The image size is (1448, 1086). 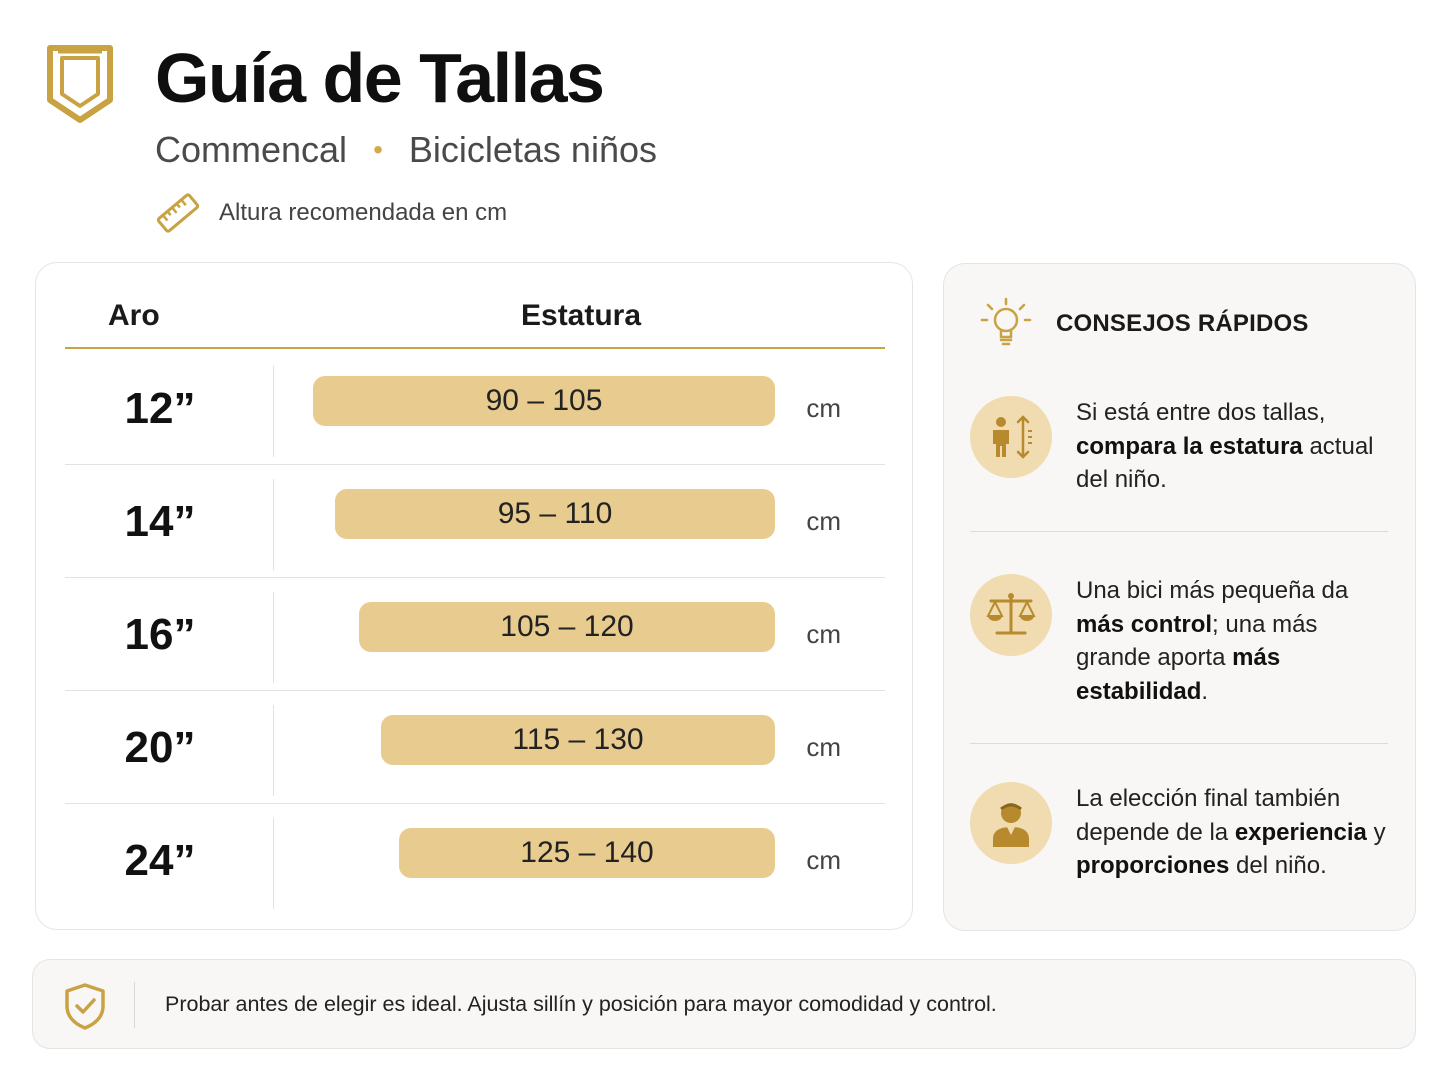 What do you see at coordinates (544, 401) in the screenshot?
I see `height-range-bar: 90 – 105` at bounding box center [544, 401].